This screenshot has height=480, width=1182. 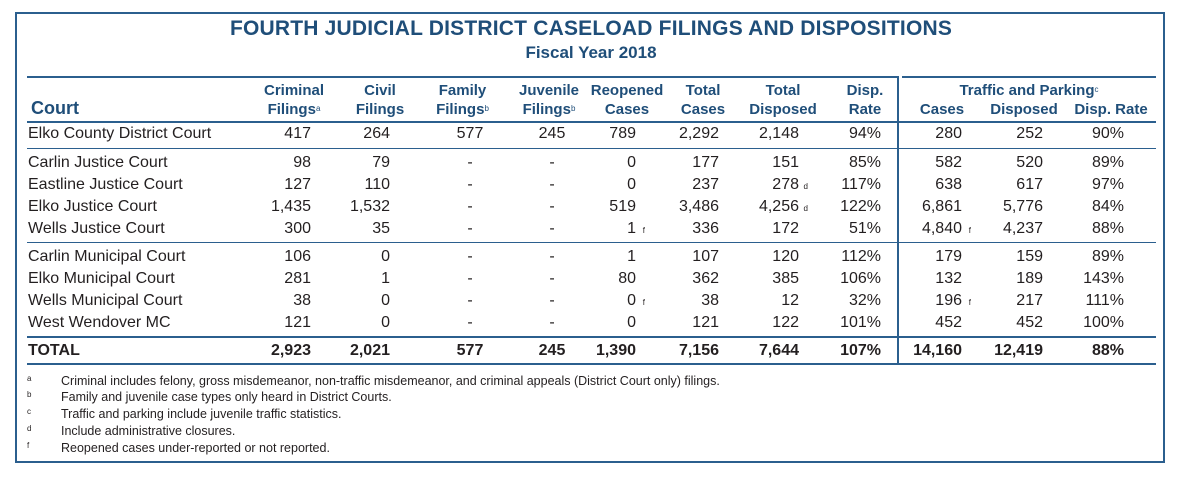 What do you see at coordinates (785, 322) in the screenshot?
I see `table-row-8-disposed: 122` at bounding box center [785, 322].